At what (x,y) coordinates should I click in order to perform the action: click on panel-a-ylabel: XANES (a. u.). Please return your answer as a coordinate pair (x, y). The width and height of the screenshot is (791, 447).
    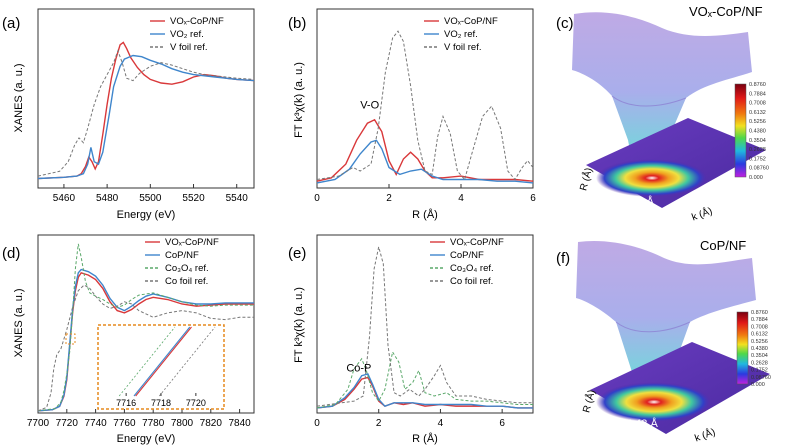
    Looking at the image, I should click on (19, 97).